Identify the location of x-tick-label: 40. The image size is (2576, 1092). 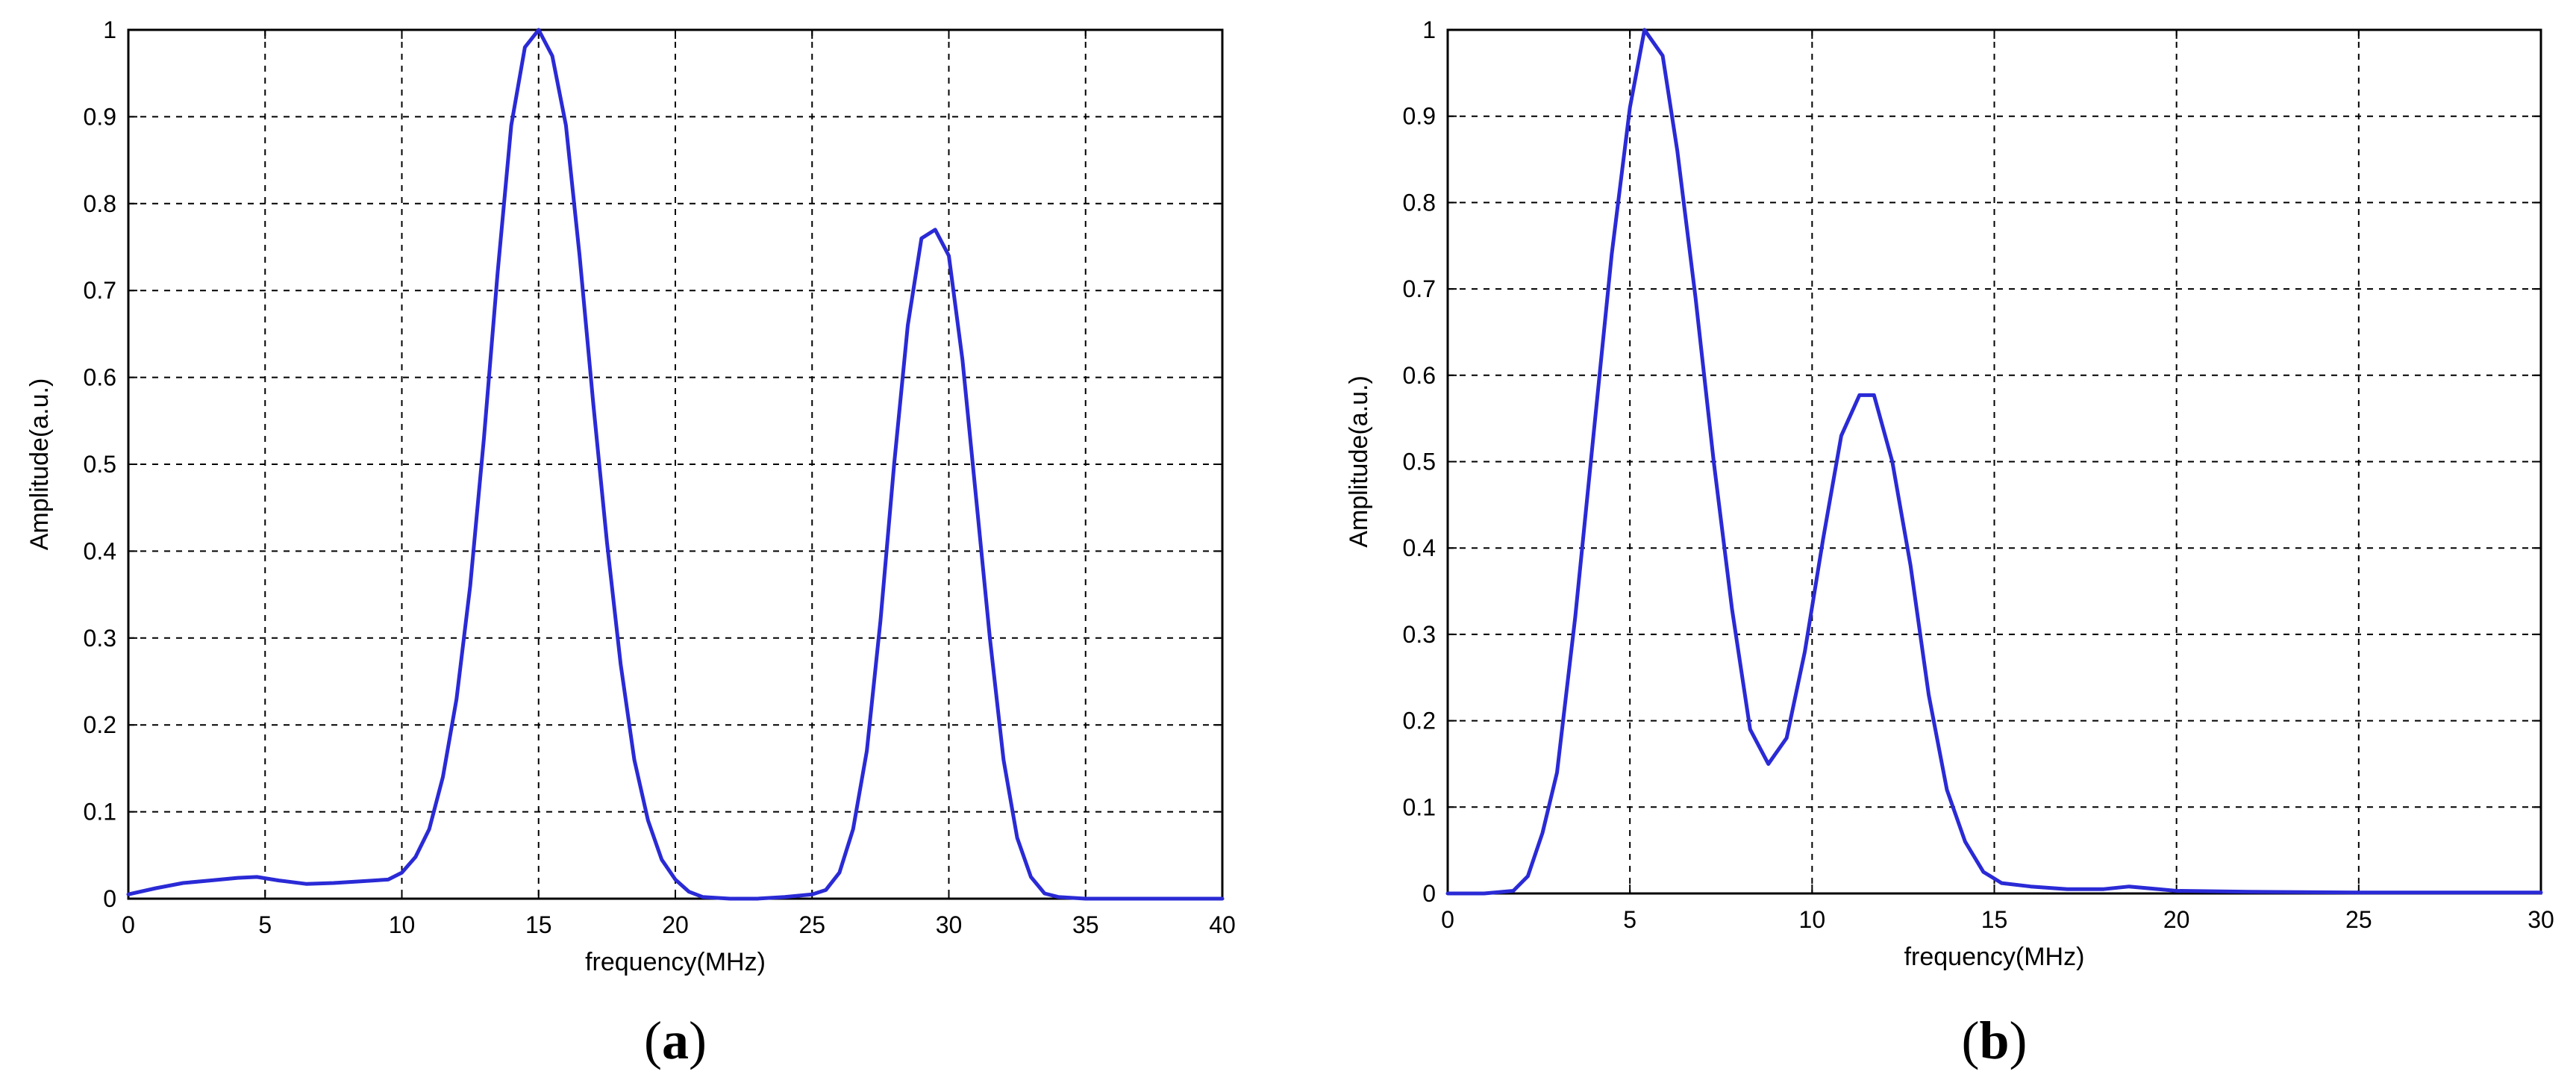
(1222, 924).